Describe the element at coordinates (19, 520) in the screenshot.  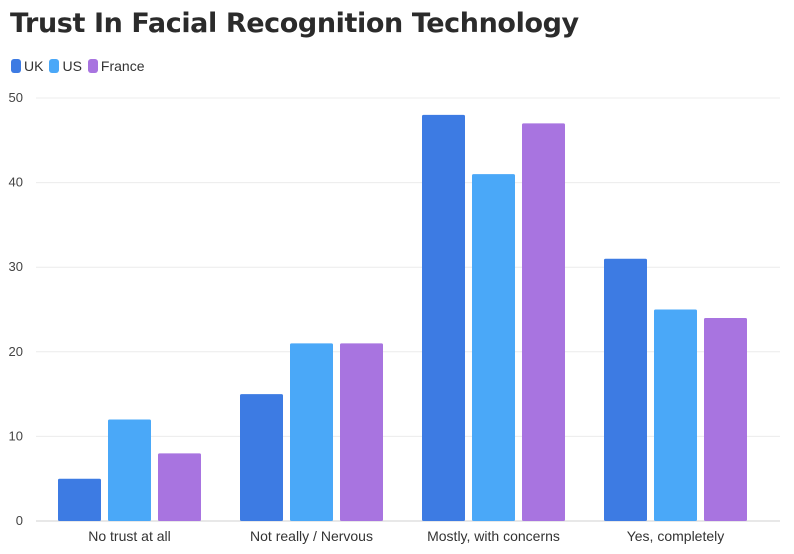
I see `y-tick-label: 0` at that location.